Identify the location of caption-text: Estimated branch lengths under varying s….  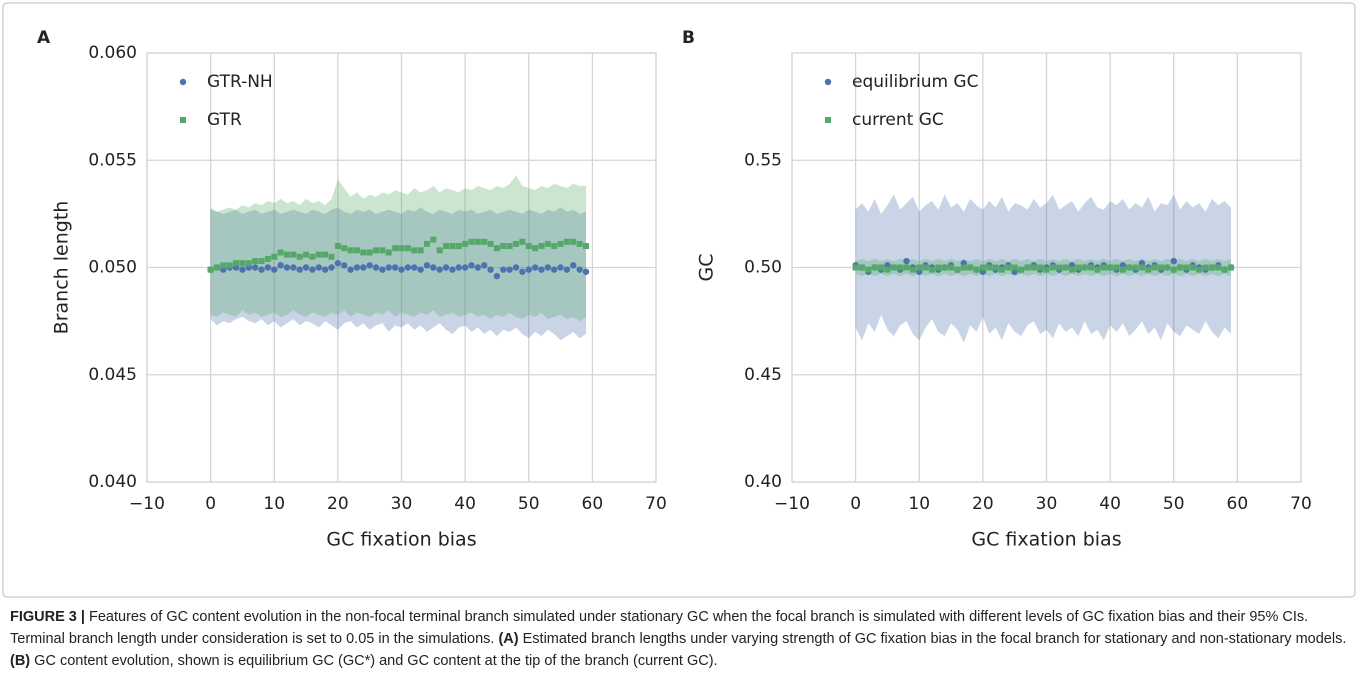
(932, 639).